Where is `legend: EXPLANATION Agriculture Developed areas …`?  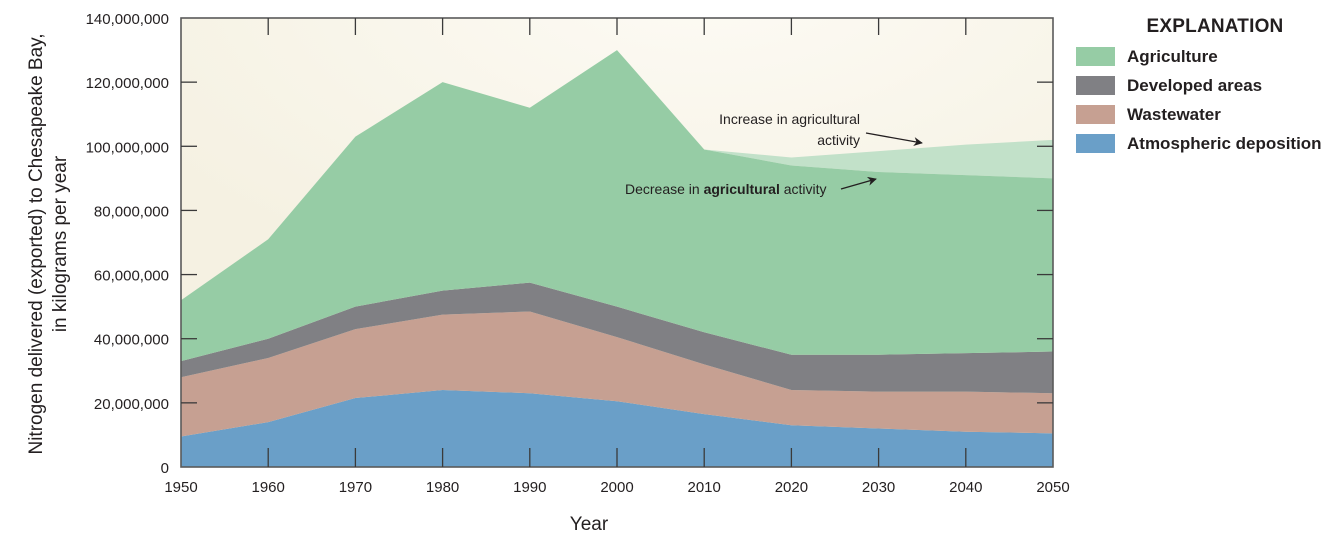 legend: EXPLANATION Agriculture Developed areas … is located at coordinates (1205, 87).